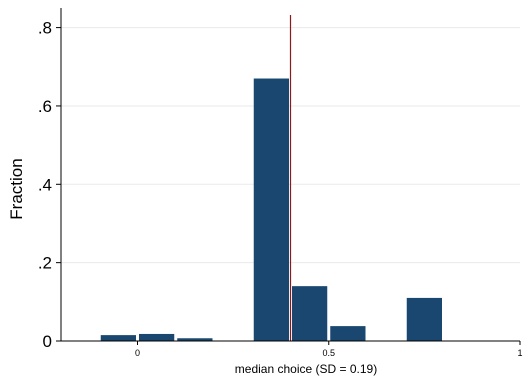 The image size is (527, 379). What do you see at coordinates (306, 369) in the screenshot?
I see `x-axis-label: median choice (SD = 0.19)` at bounding box center [306, 369].